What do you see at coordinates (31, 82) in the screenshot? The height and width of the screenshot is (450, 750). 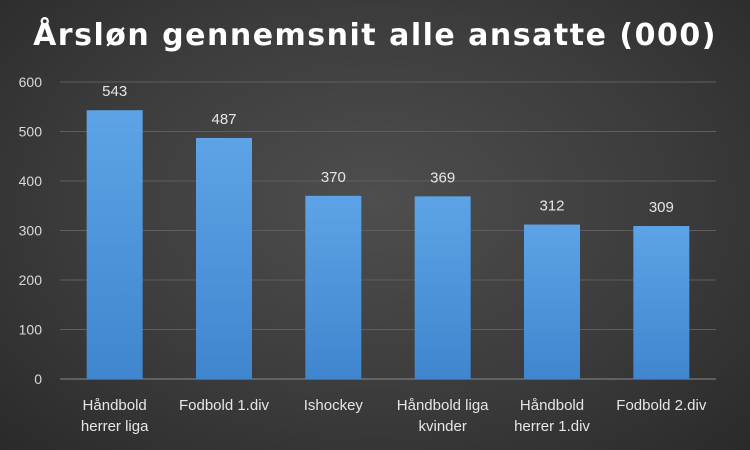 I see `y-tick-label: 600` at bounding box center [31, 82].